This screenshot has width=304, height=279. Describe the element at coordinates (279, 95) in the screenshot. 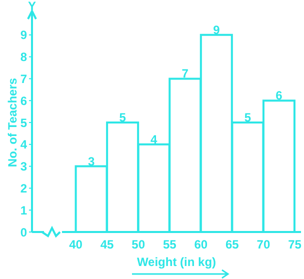

I see `data-label: 6` at that location.